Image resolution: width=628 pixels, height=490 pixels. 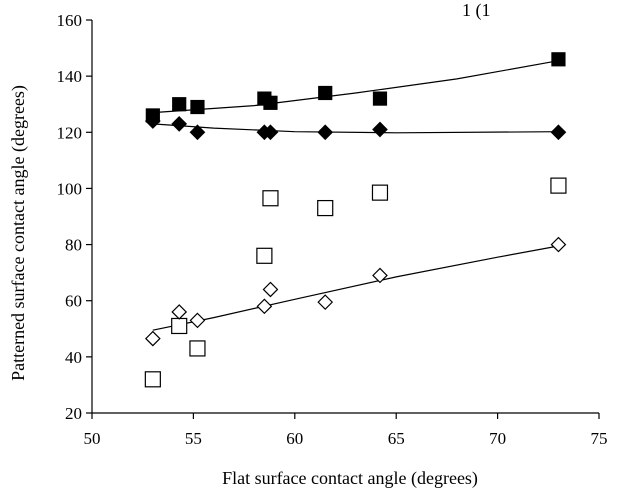 I want to click on x-tick-label: 55, so click(x=193, y=438).